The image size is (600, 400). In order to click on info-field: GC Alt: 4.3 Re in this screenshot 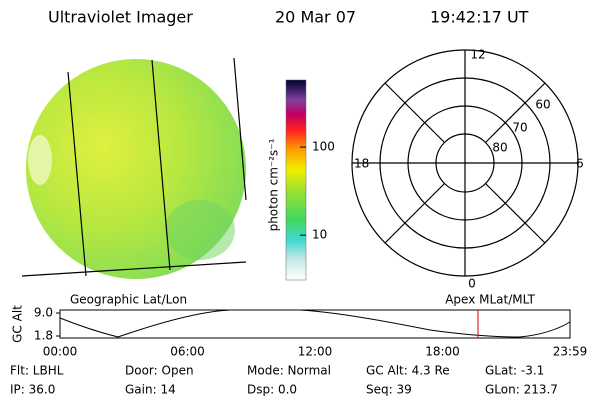, I will do `click(408, 371)`.